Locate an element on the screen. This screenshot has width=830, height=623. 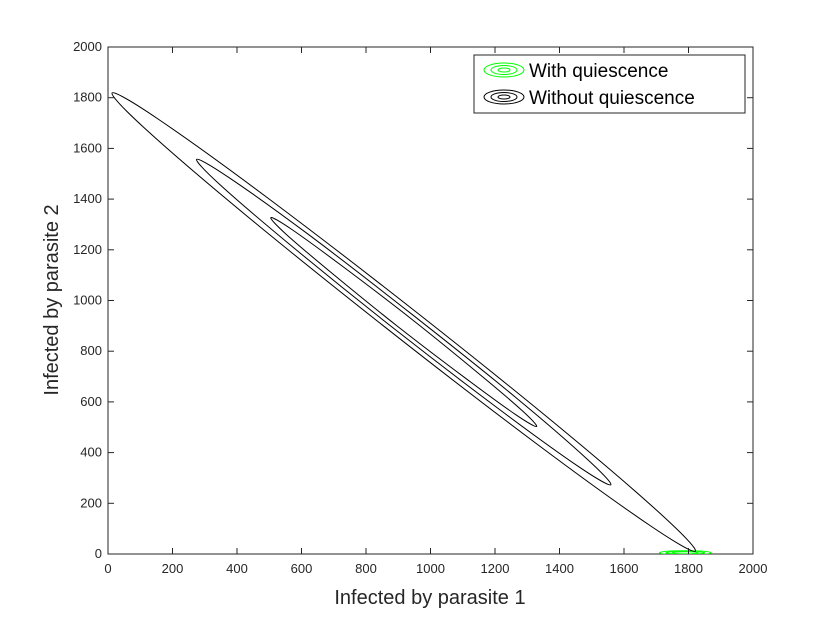
x-tick-label: 1600 is located at coordinates (624, 568).